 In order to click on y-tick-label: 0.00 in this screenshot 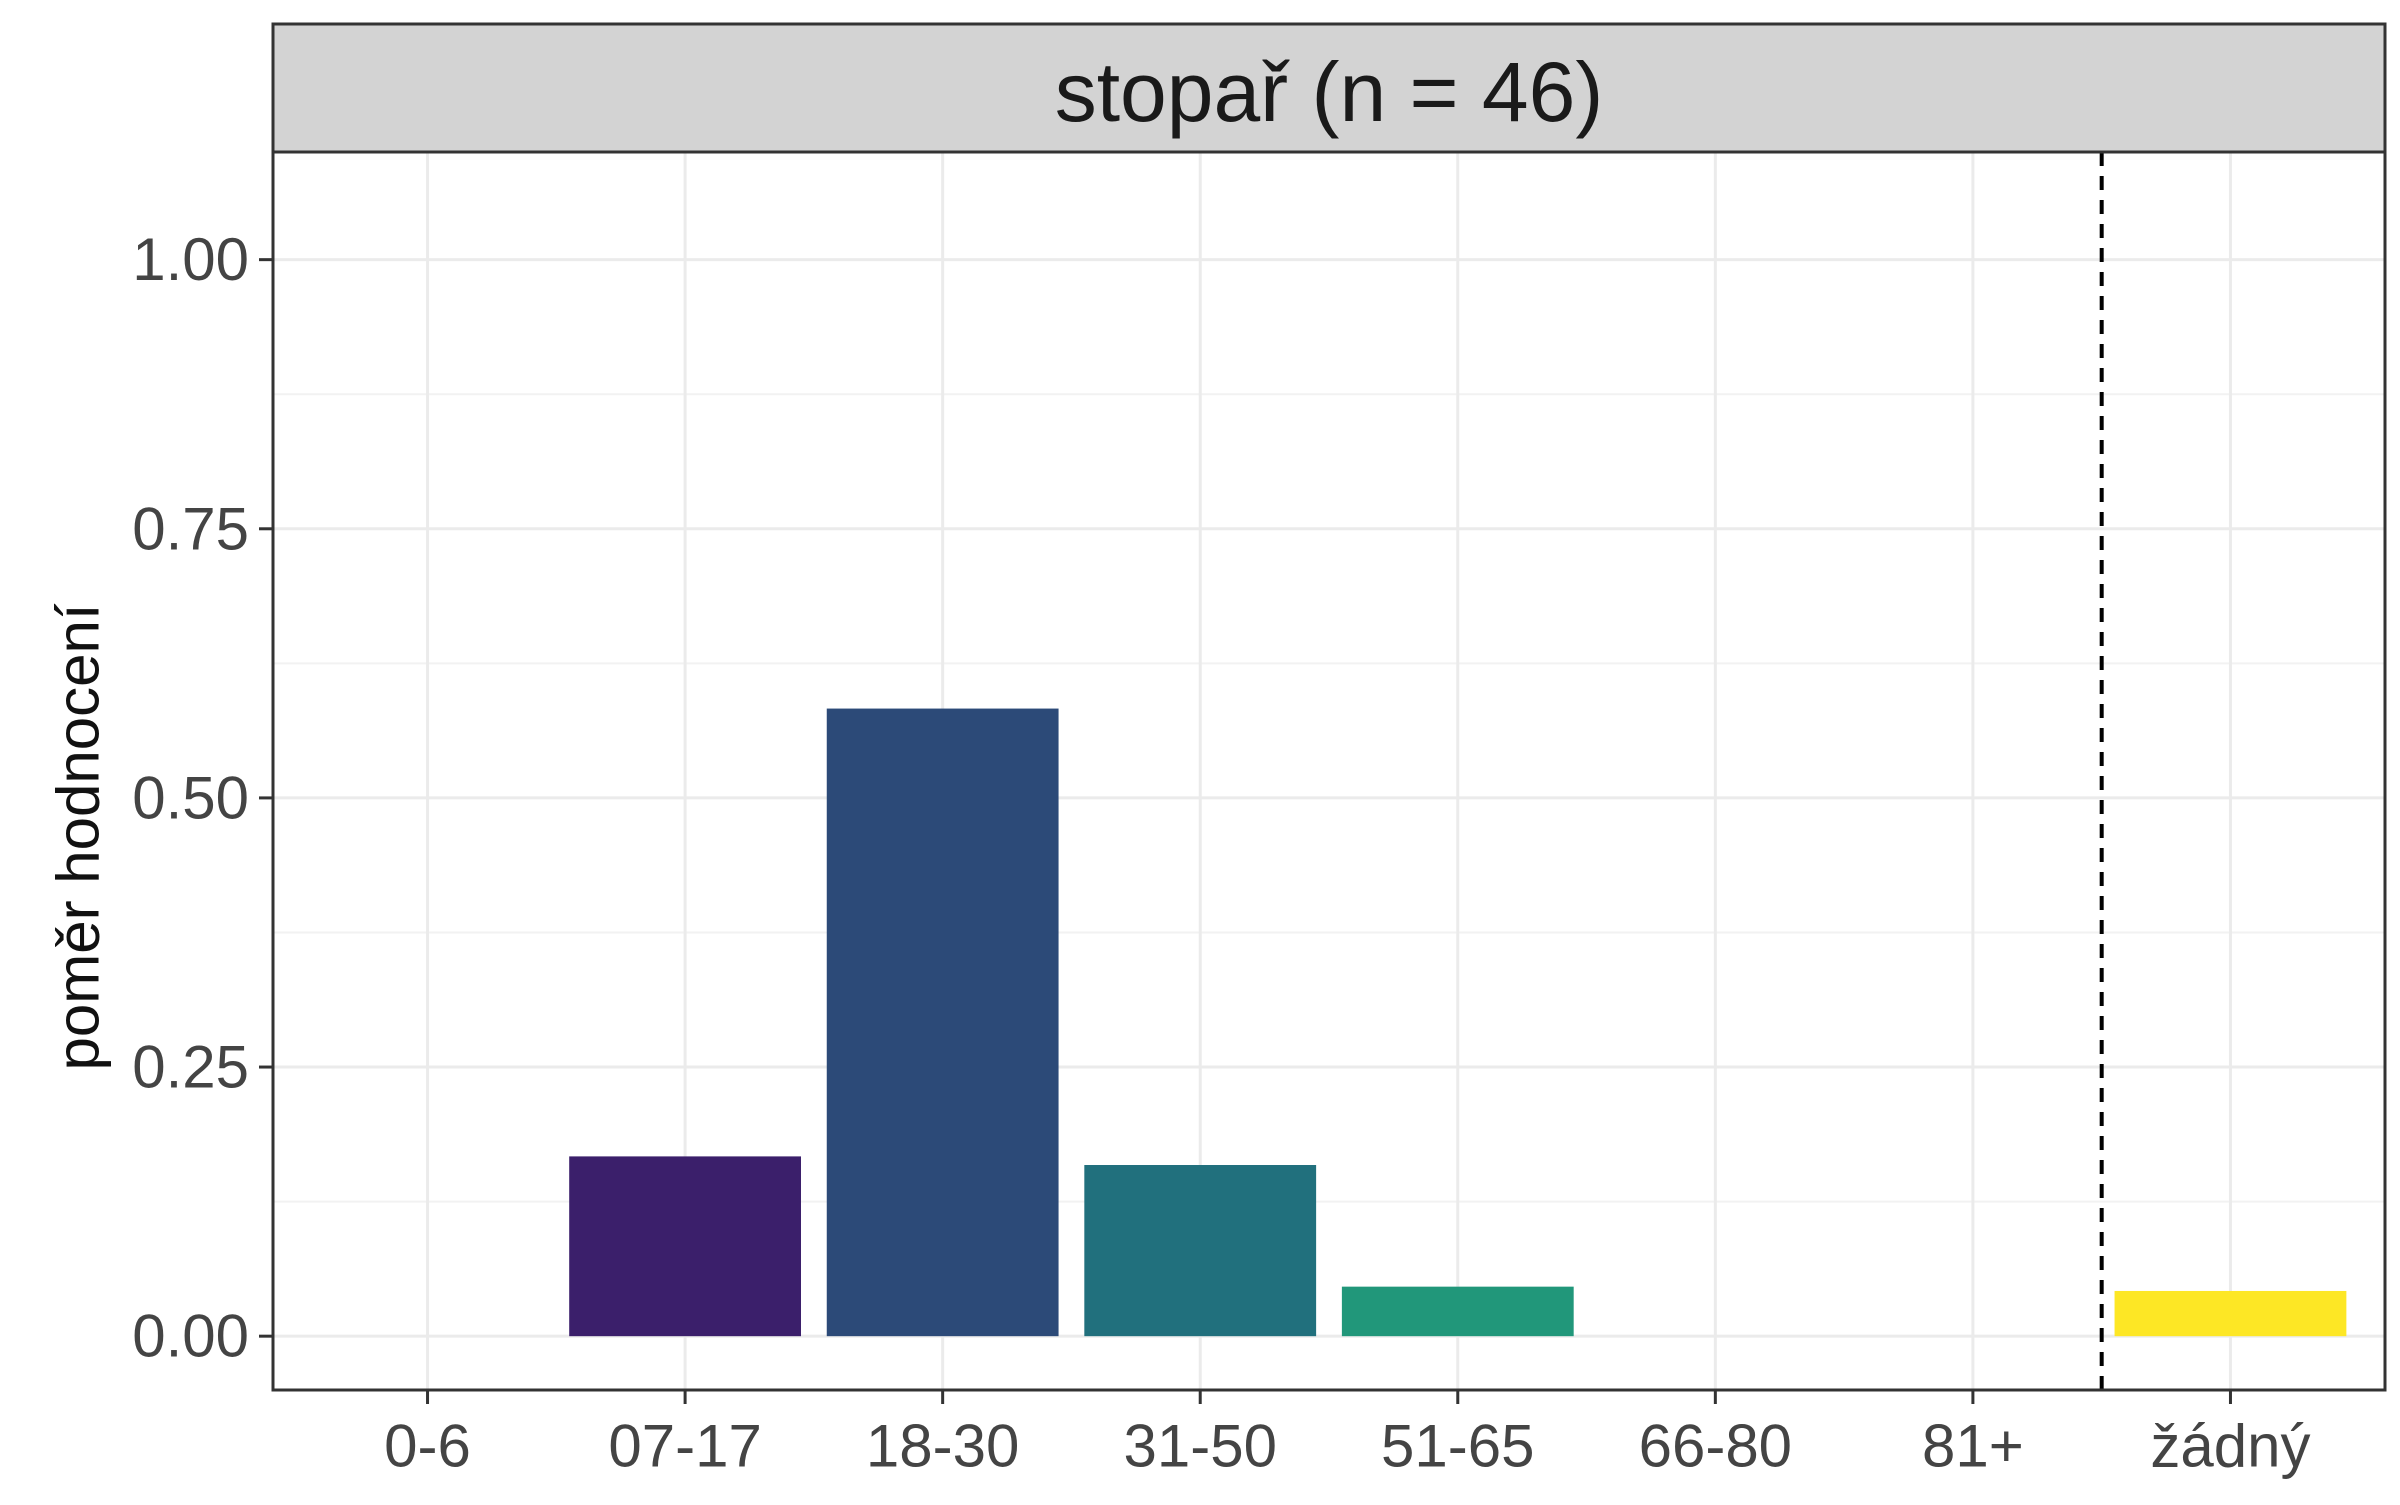, I will do `click(190, 1336)`.